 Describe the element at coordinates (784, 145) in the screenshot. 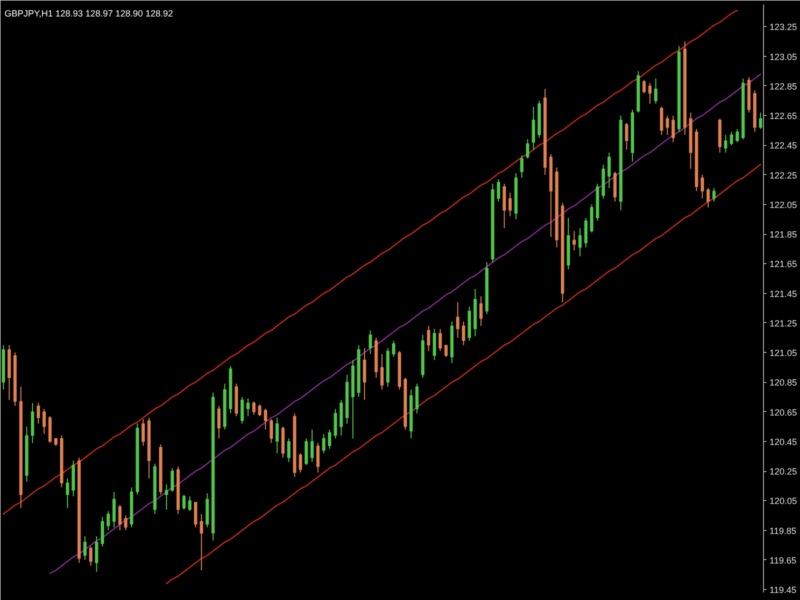

I see `y-tick-label: 122.45` at that location.